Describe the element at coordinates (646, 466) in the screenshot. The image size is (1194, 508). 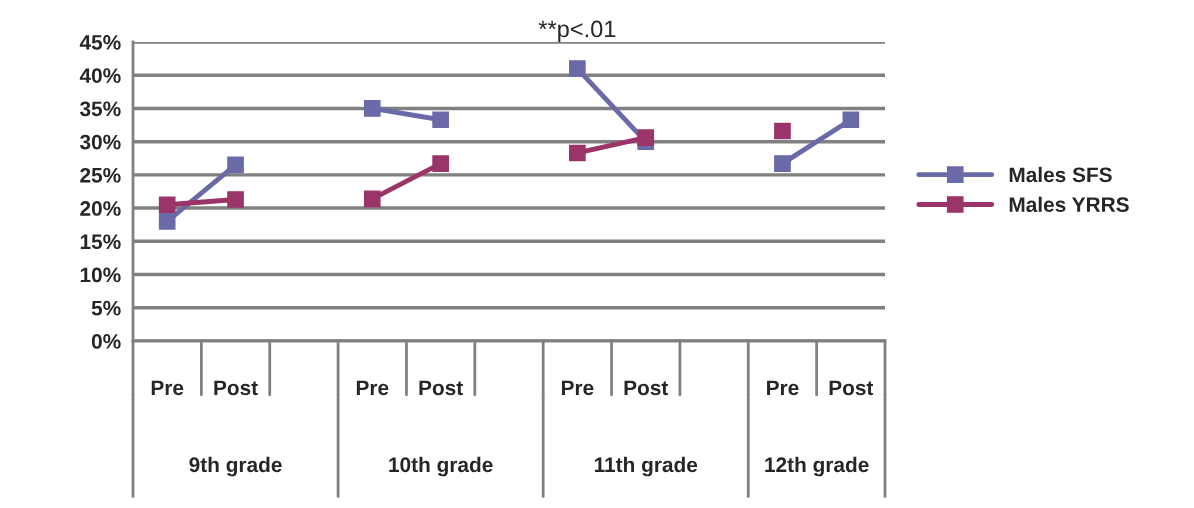
I see `text: 11th grade` at that location.